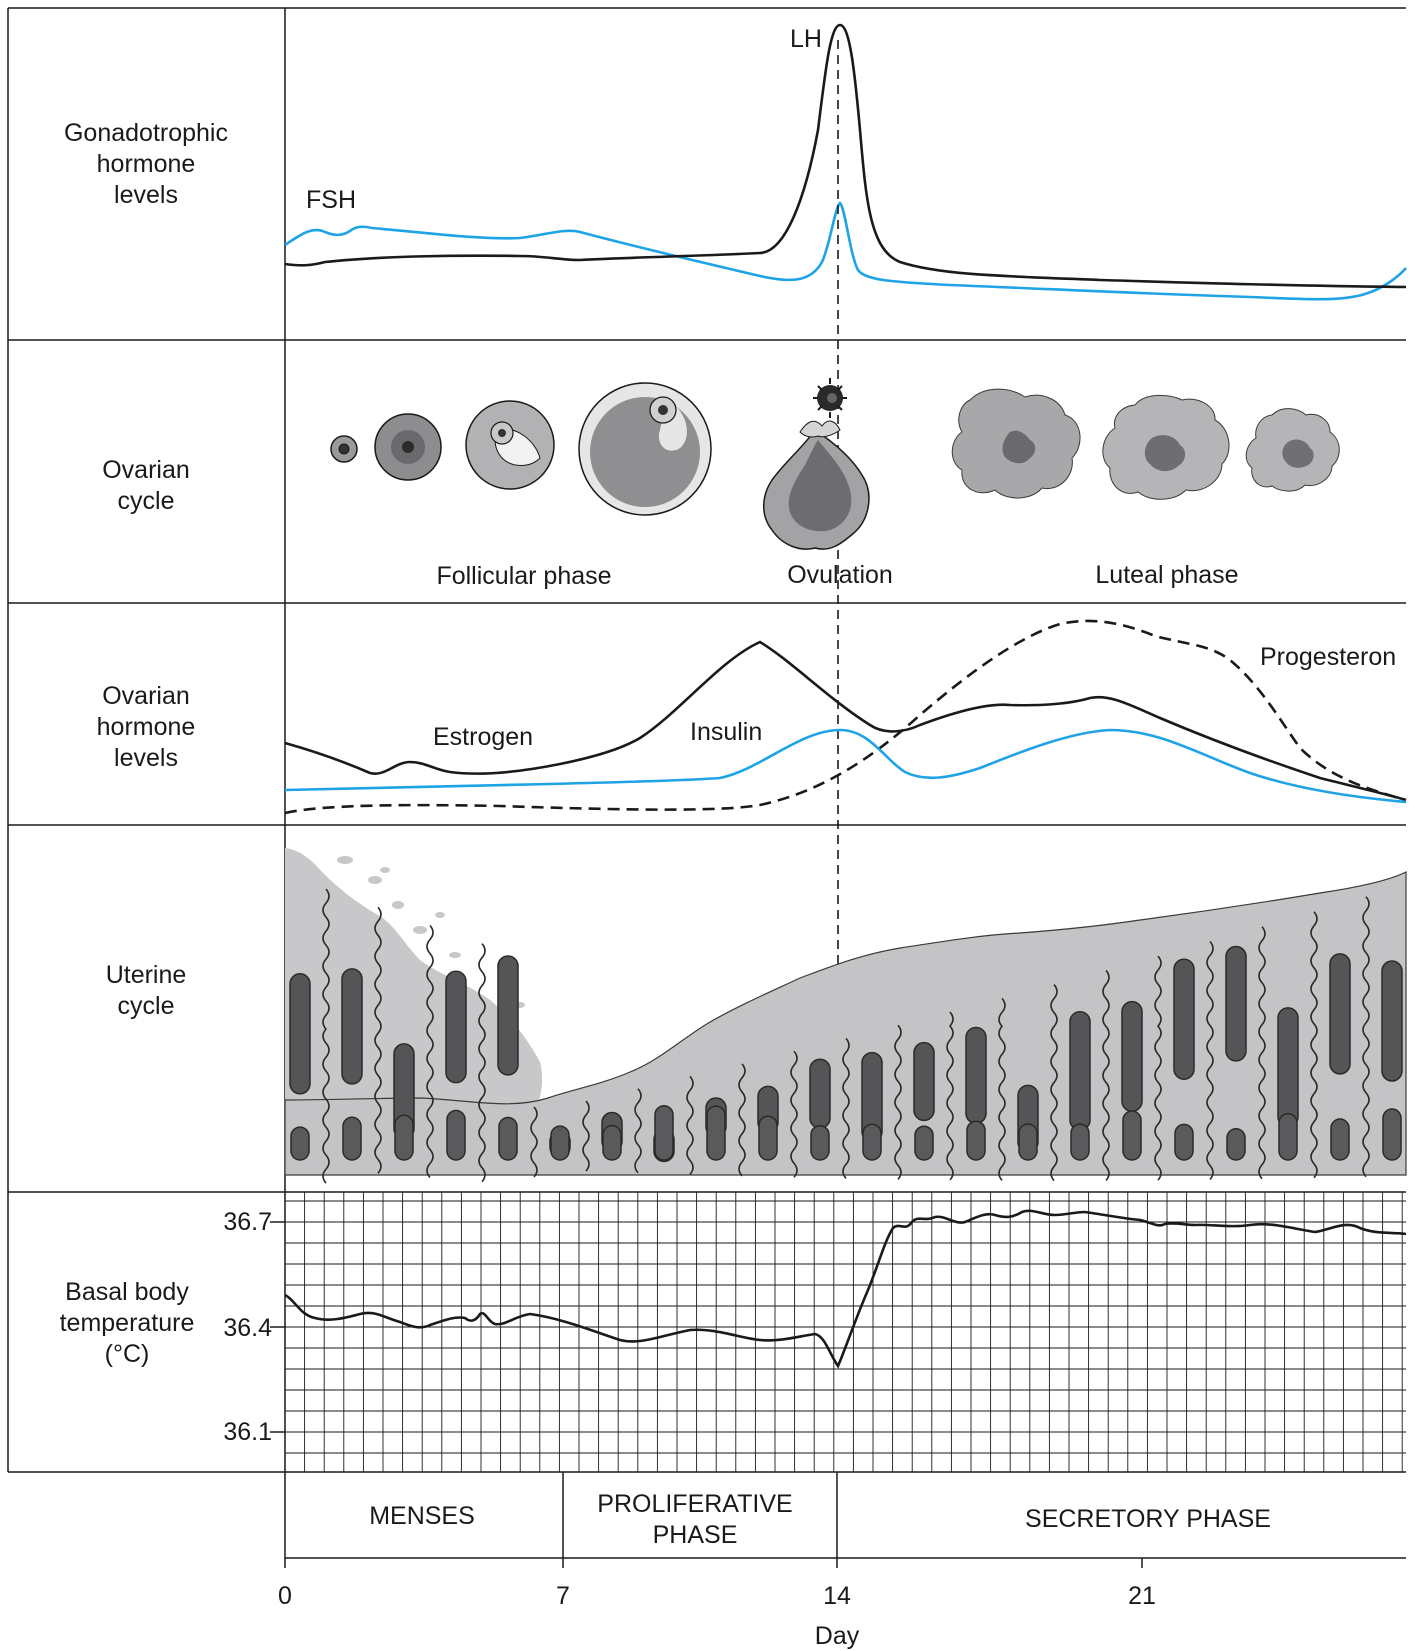  I want to click on menses-label: MENSES, so click(422, 1516).